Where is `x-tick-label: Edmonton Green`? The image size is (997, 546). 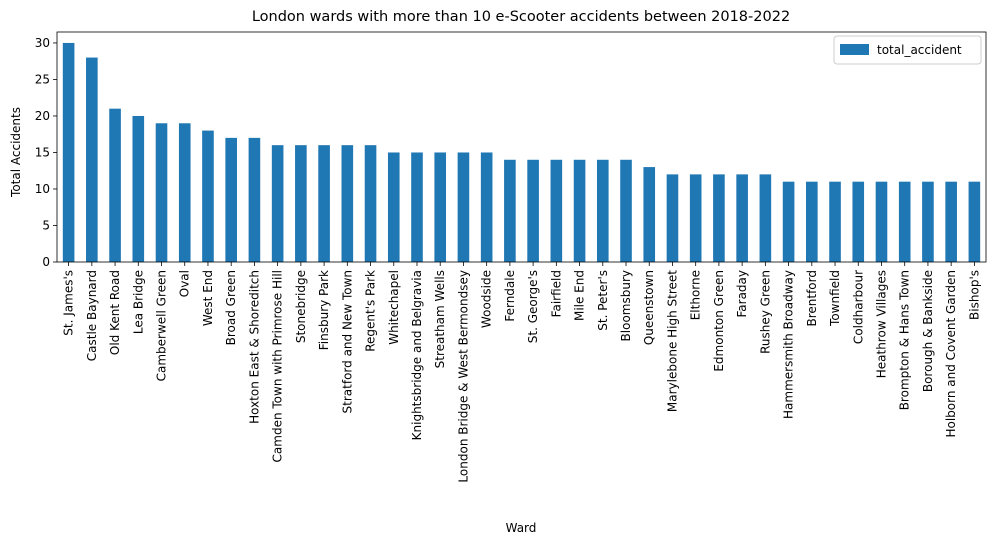 x-tick-label: Edmonton Green is located at coordinates (719, 321).